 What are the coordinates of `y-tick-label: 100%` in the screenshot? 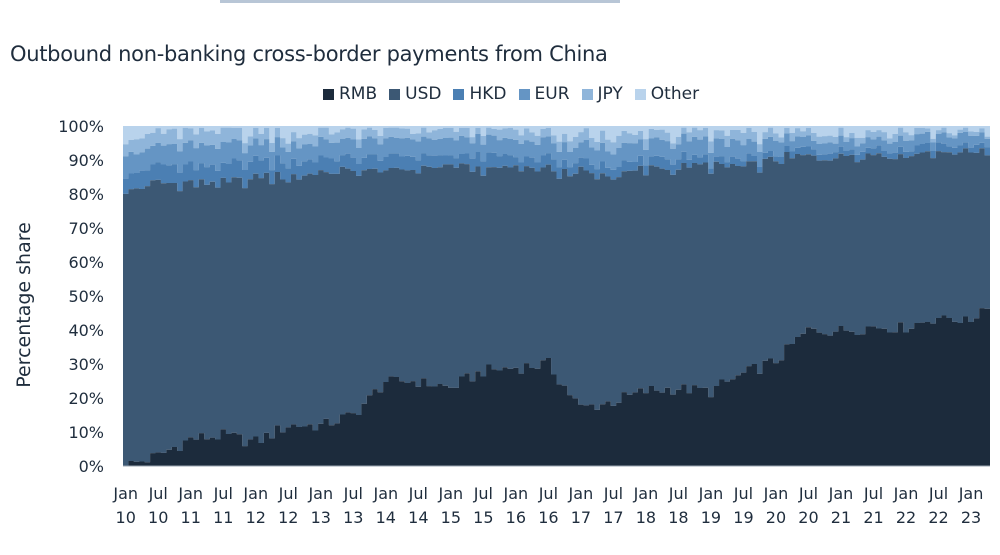 It's located at (81, 126).